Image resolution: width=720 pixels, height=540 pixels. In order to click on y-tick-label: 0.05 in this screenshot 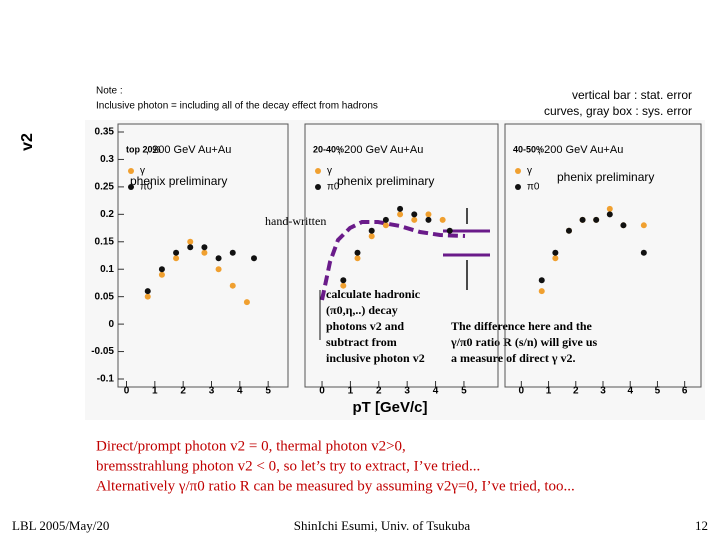, I will do `click(105, 296)`.